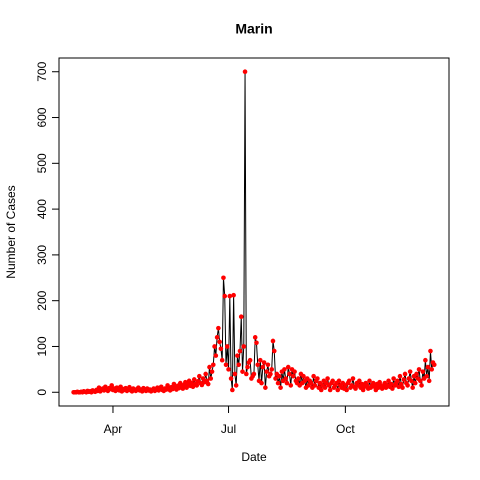  I want to click on x-axis-label: Date, so click(254, 457).